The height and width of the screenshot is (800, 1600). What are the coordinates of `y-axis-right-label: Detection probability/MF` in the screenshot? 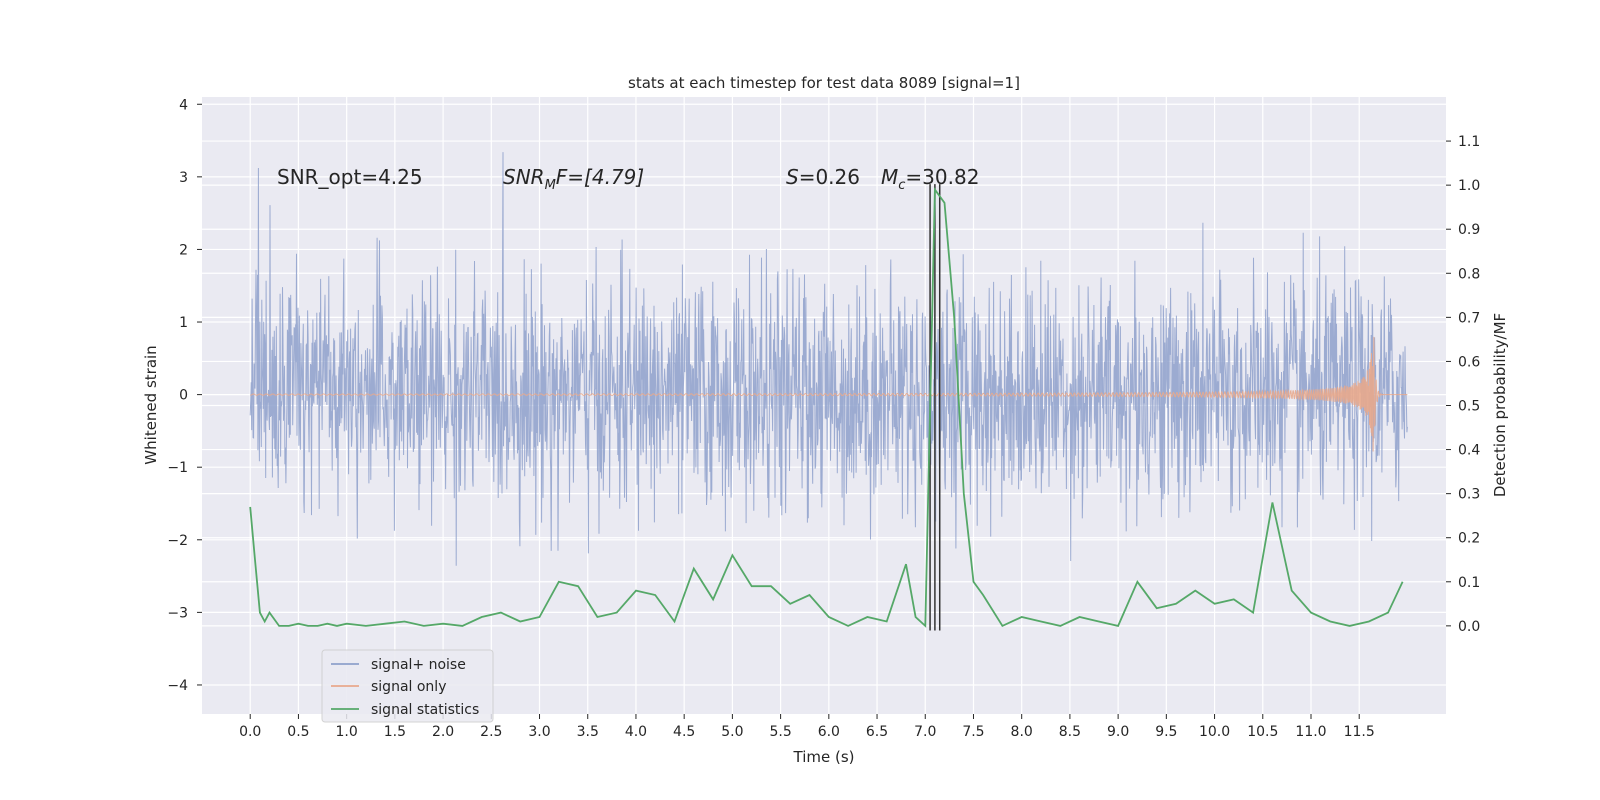 It's located at (1500, 405).